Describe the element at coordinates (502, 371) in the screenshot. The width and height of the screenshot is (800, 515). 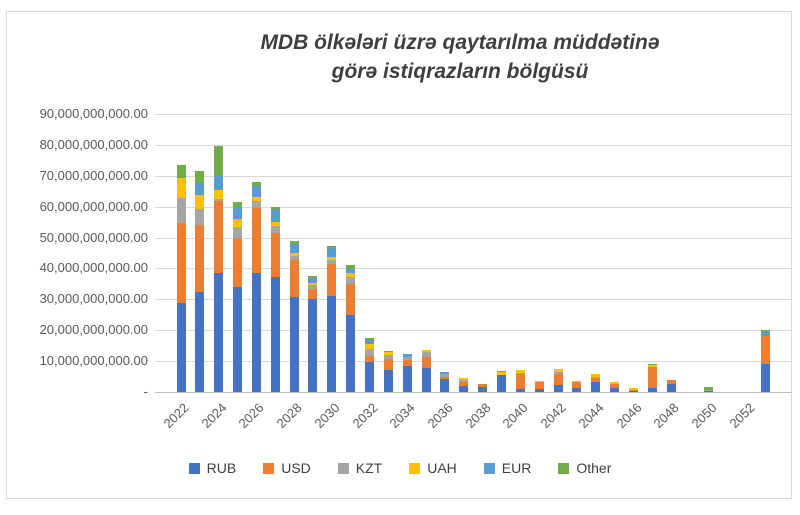
I see `bar-segment-2039-eur` at that location.